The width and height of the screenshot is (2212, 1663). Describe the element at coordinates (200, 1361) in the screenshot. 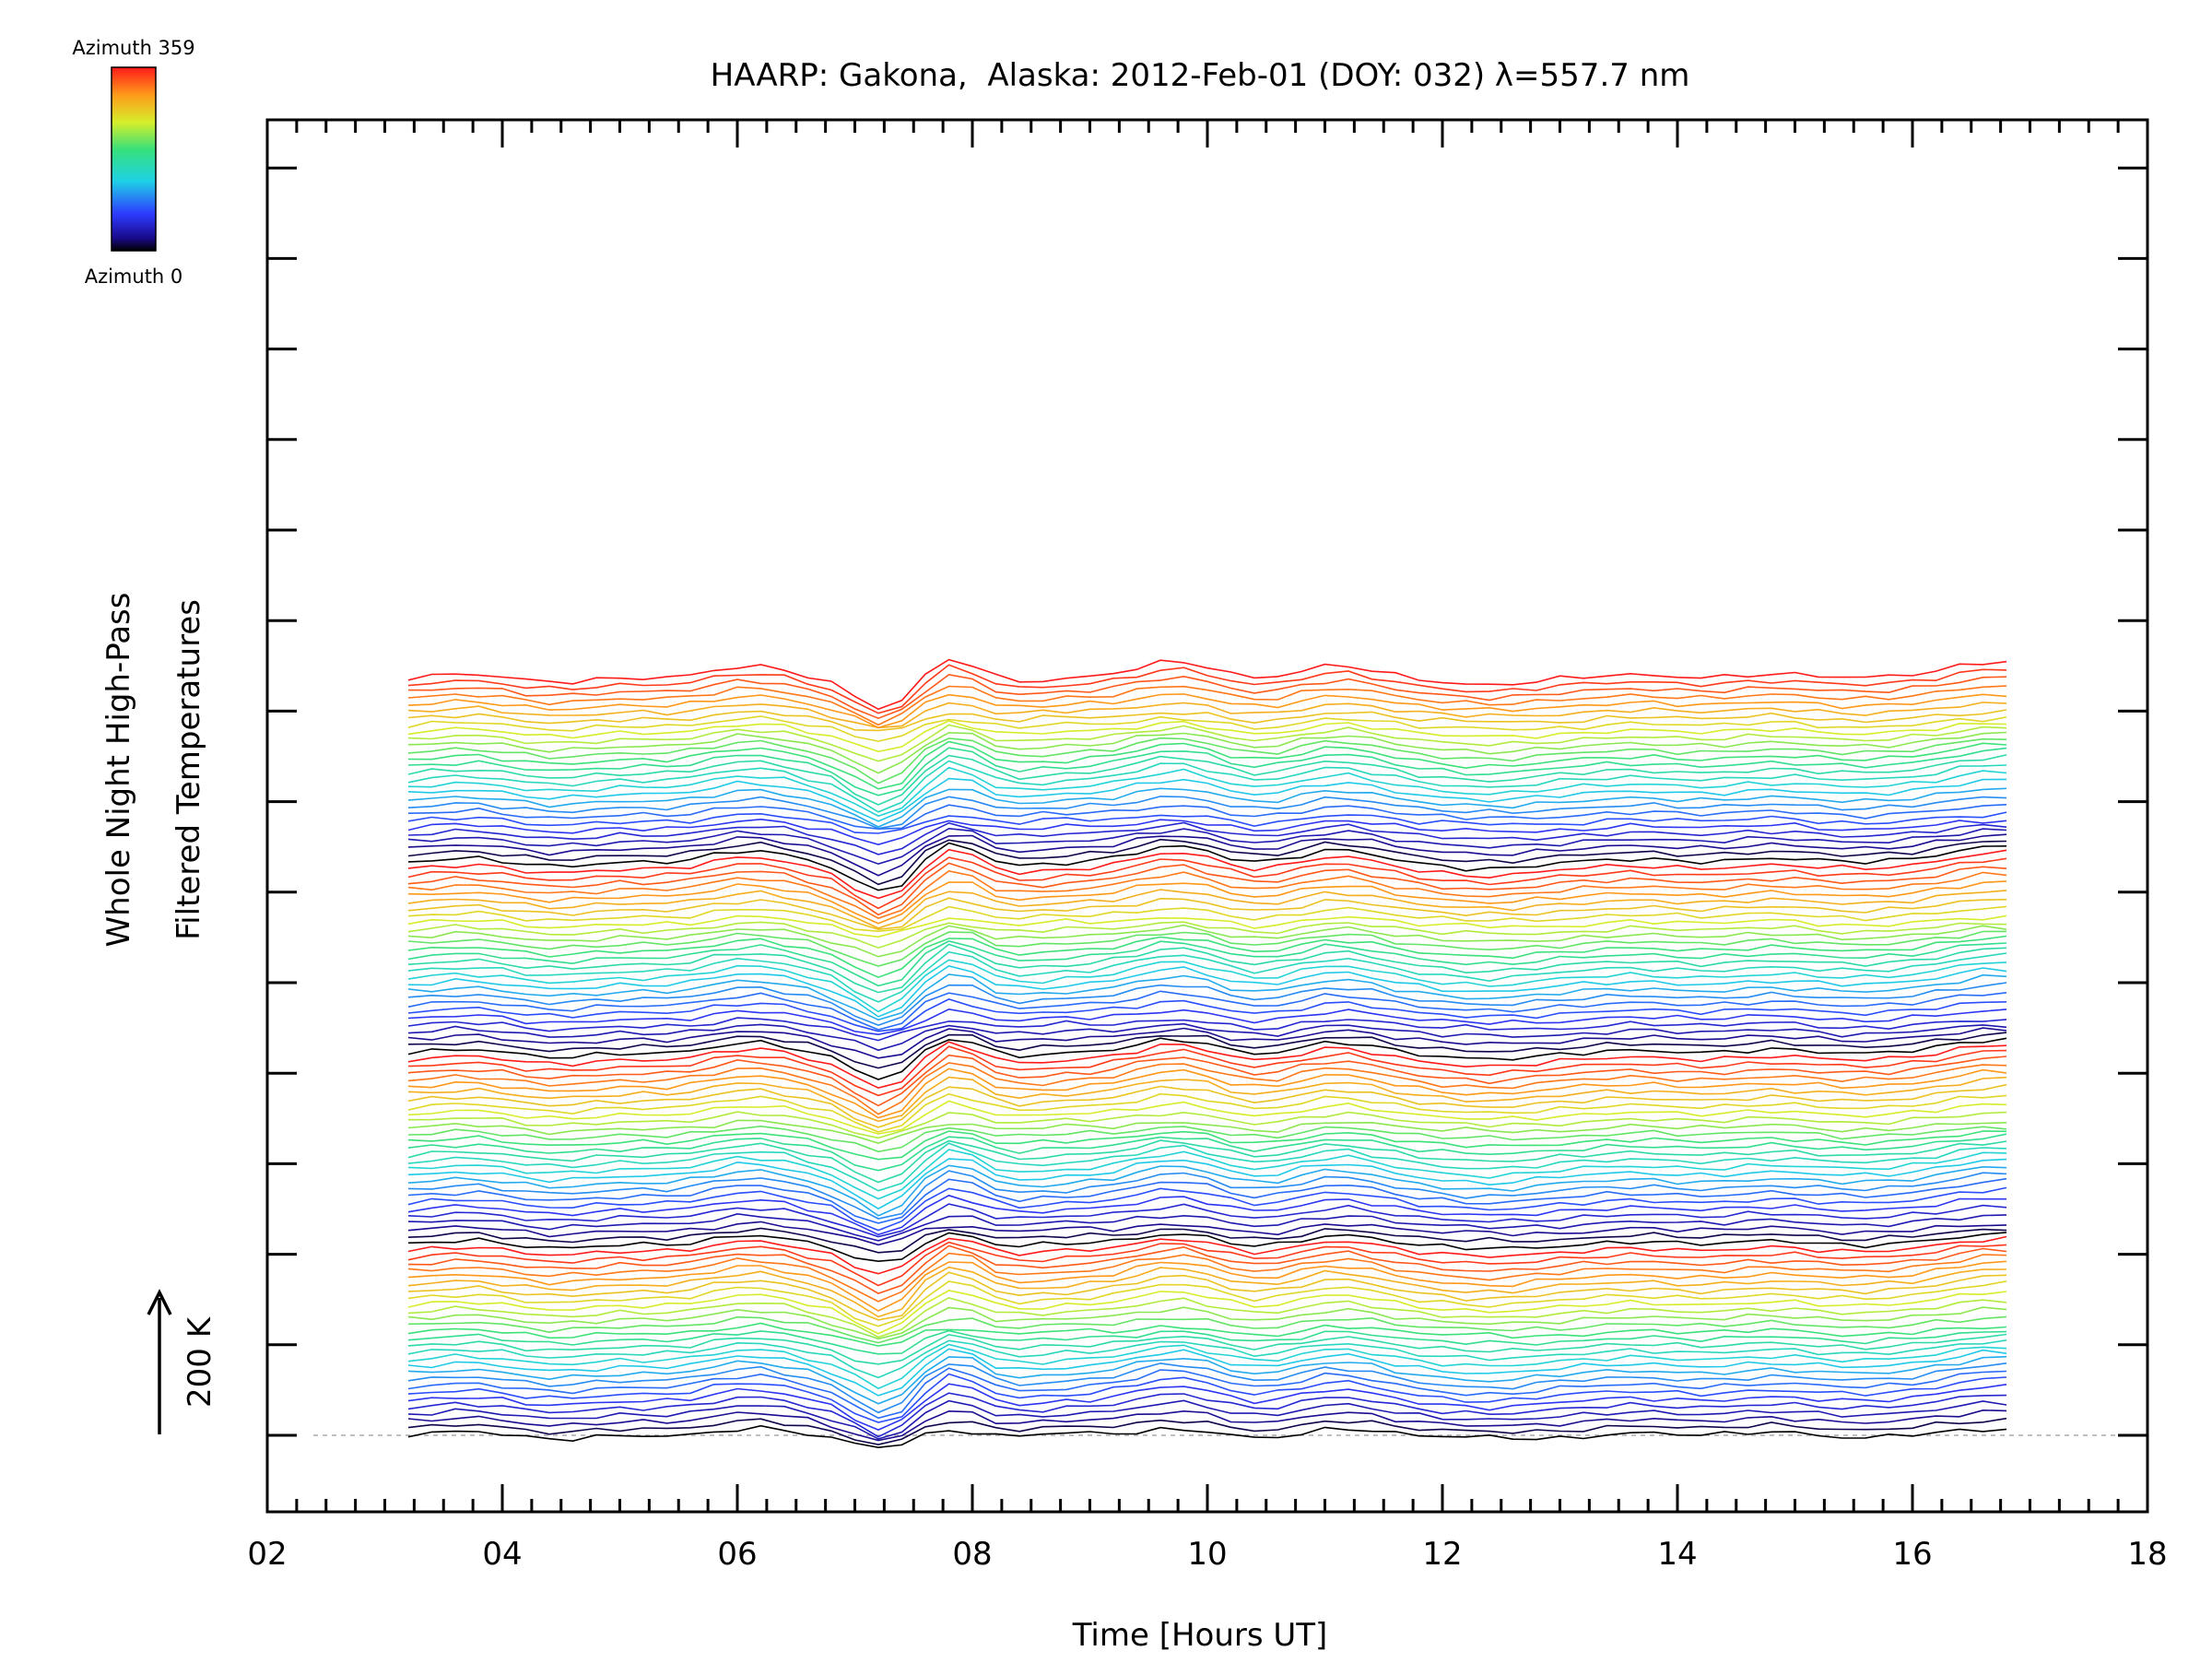

I see `scale-label: 200 K` at that location.